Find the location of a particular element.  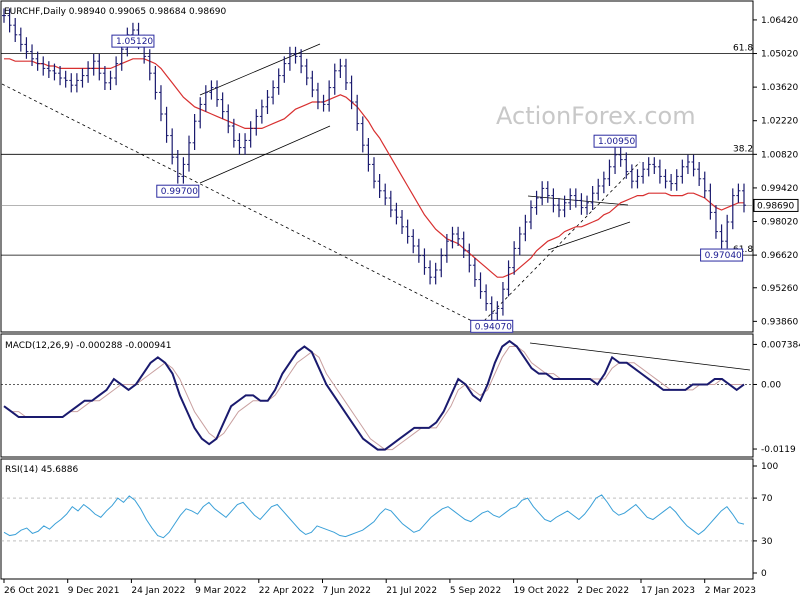

rsi-tick-label: 100 is located at coordinates (769, 467).